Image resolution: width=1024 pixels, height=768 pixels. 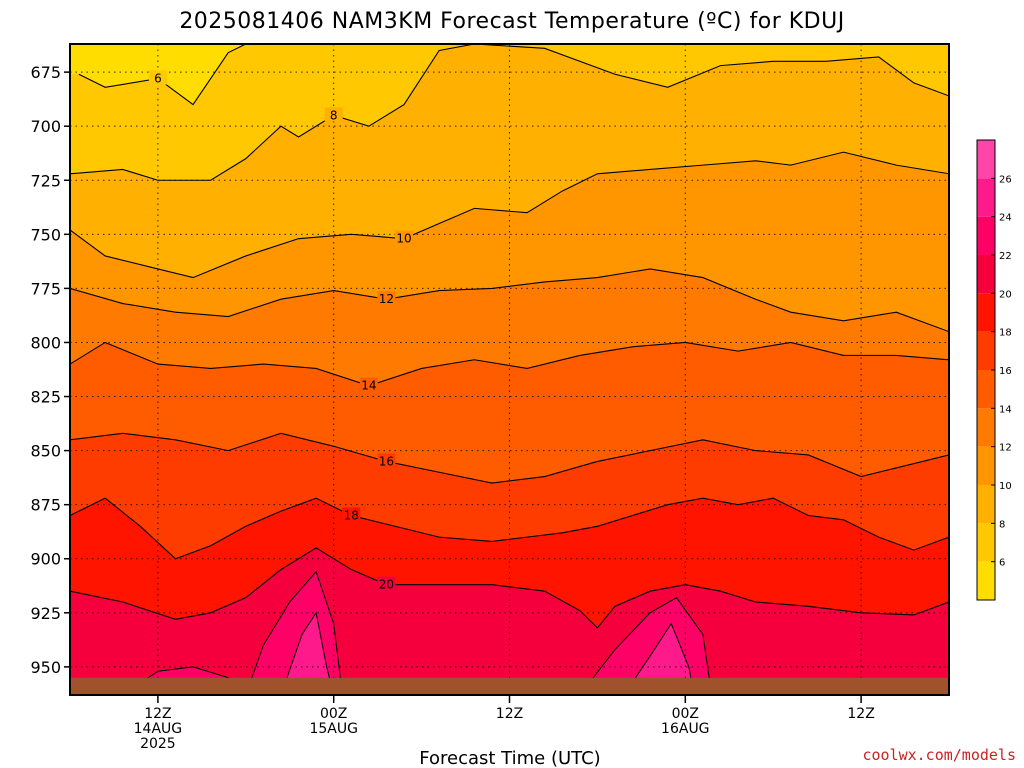 What do you see at coordinates (1002, 563) in the screenshot?
I see `colorbar-tick-label-6: 6` at bounding box center [1002, 563].